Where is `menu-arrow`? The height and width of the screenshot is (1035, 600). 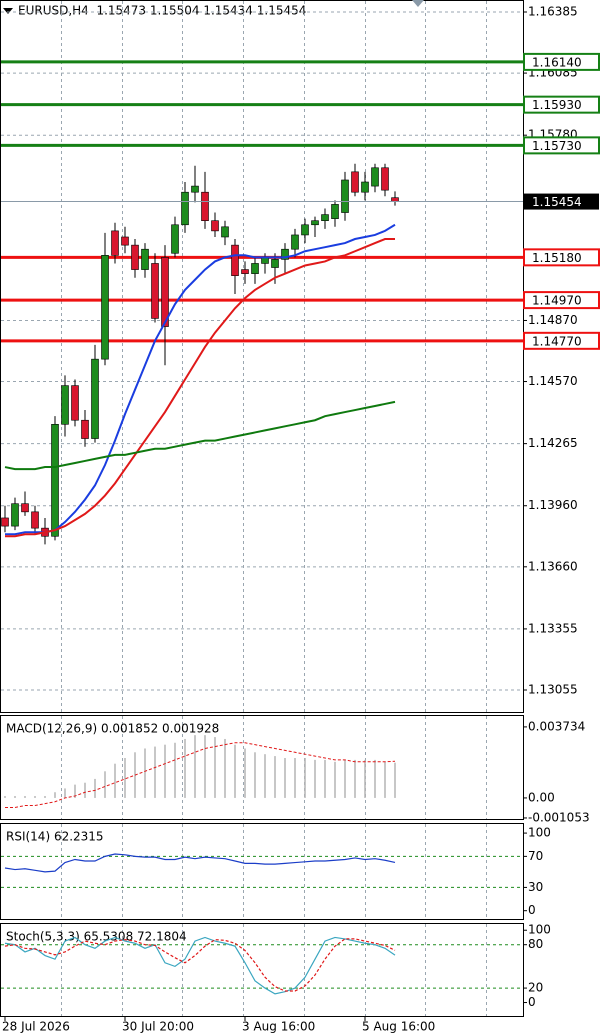 menu-arrow is located at coordinates (8, 11).